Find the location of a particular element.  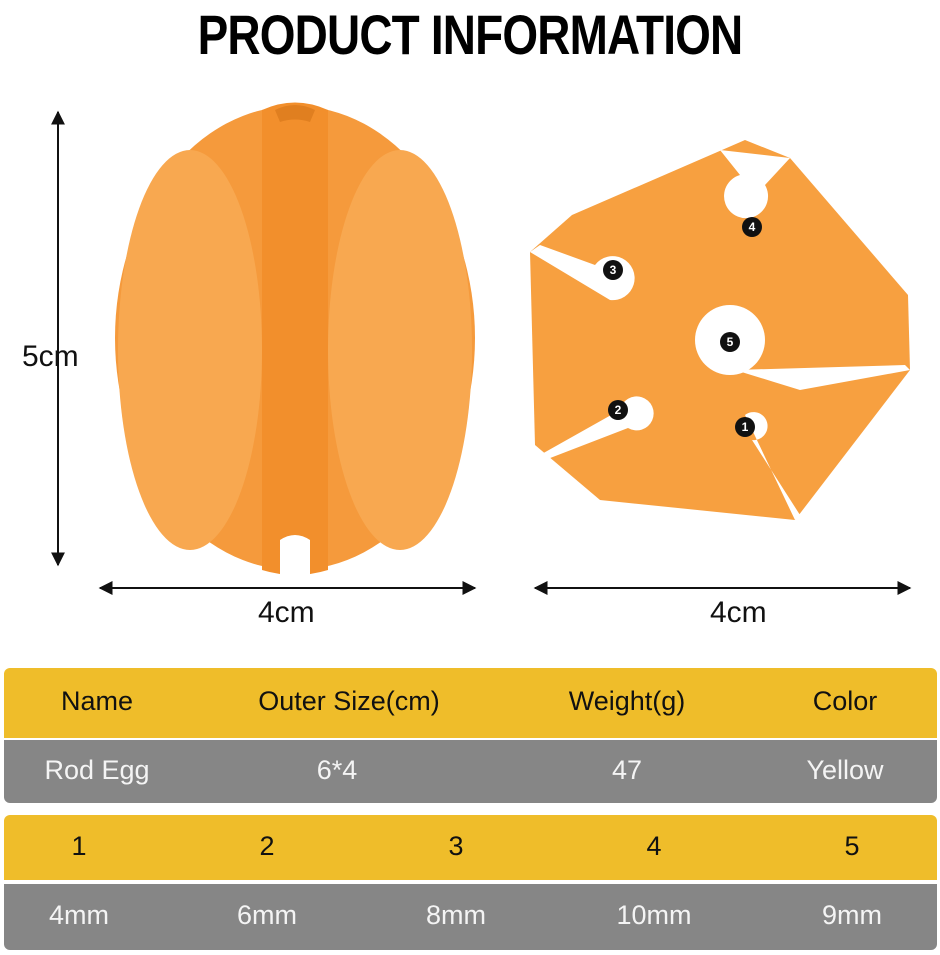

hole-size: 4mm is located at coordinates (79, 915).